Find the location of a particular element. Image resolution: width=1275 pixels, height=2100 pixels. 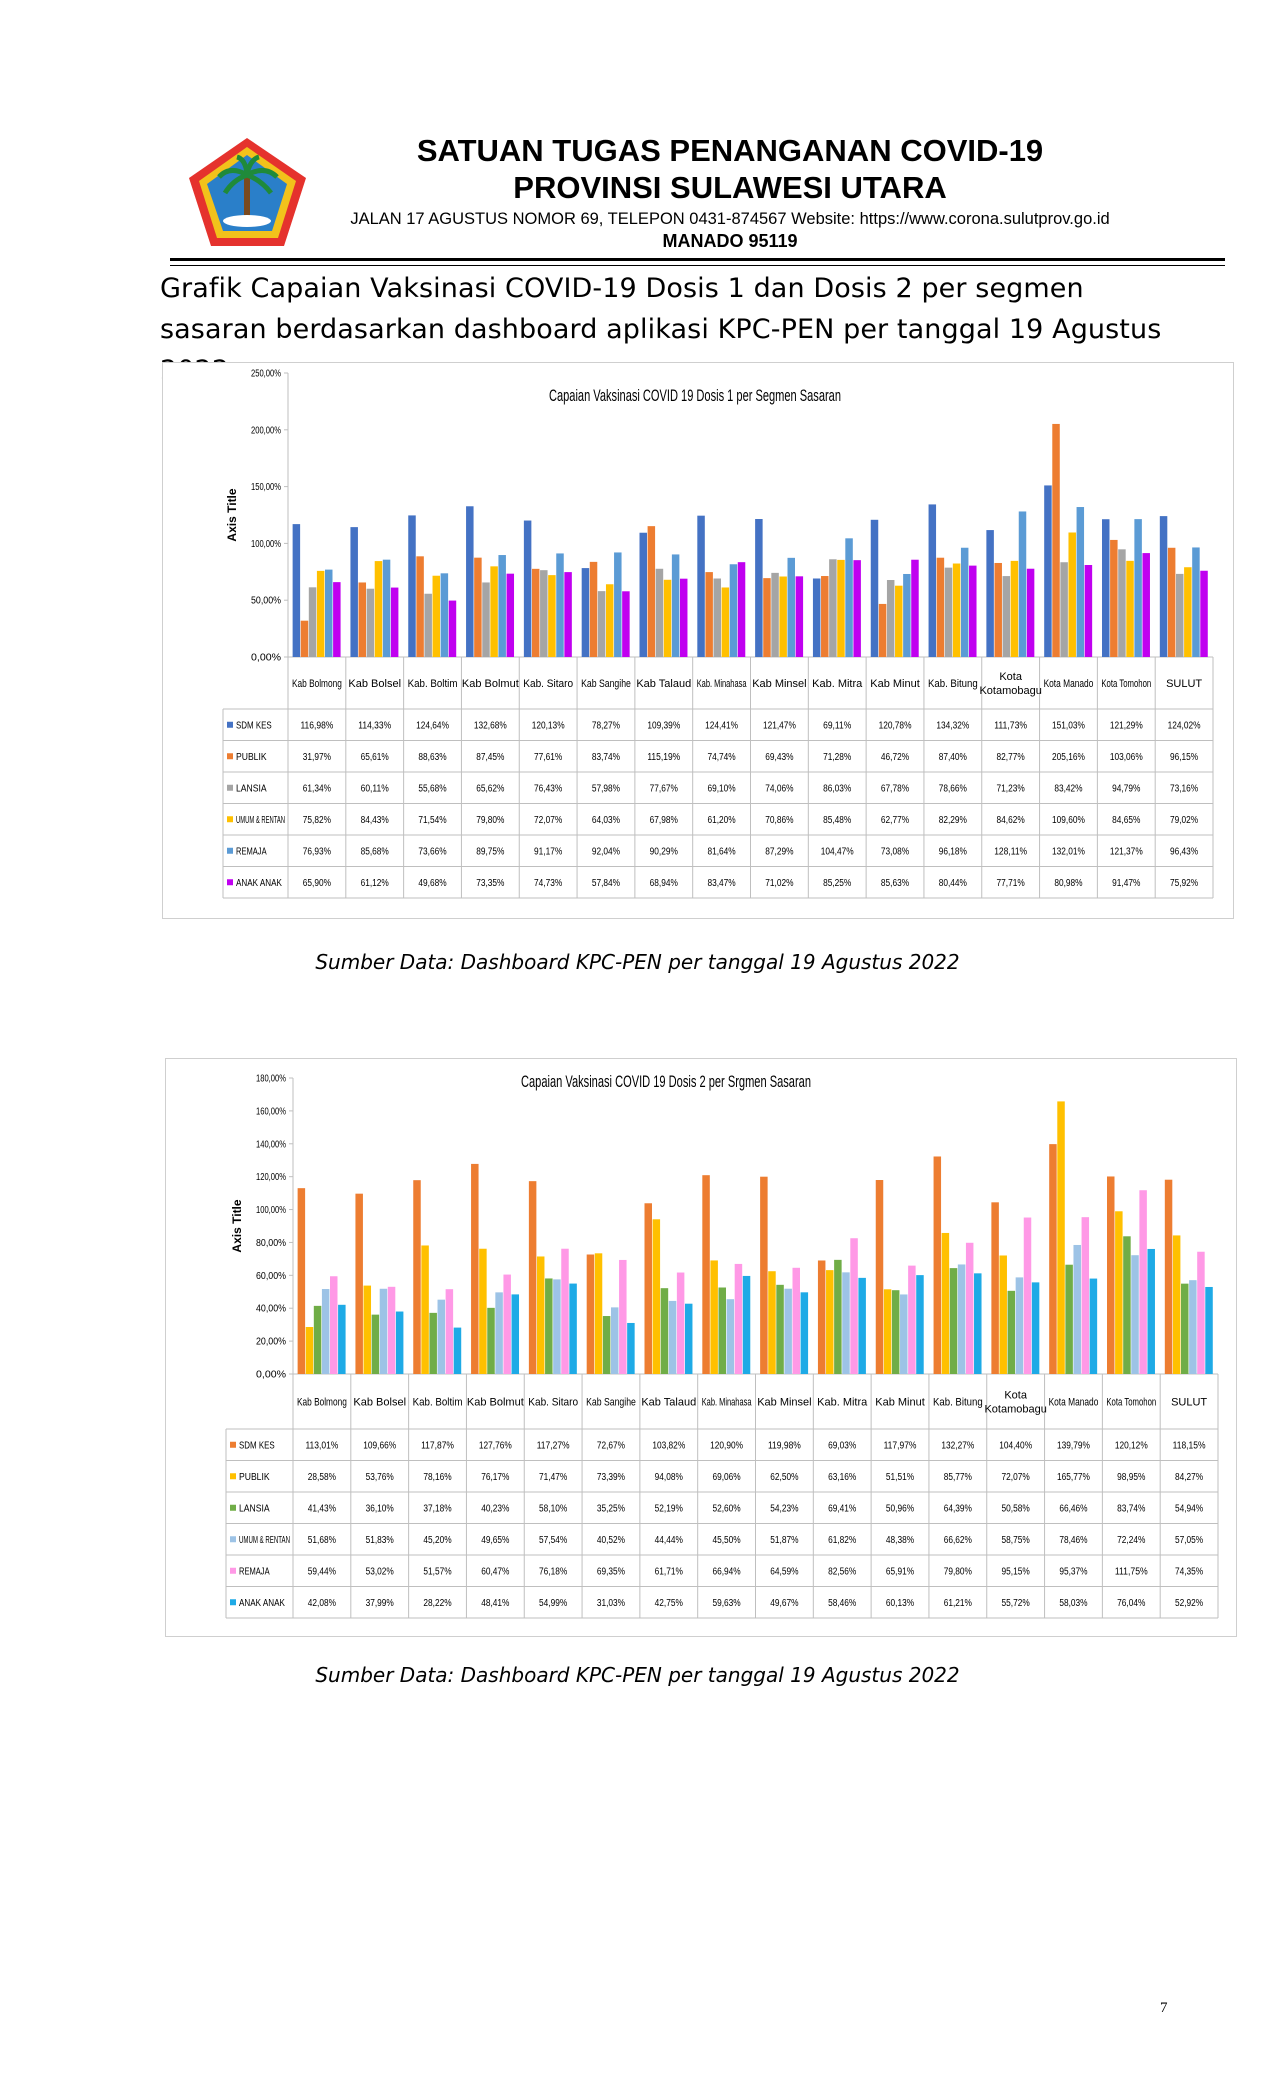

data-label: 73,39% is located at coordinates (611, 1477).